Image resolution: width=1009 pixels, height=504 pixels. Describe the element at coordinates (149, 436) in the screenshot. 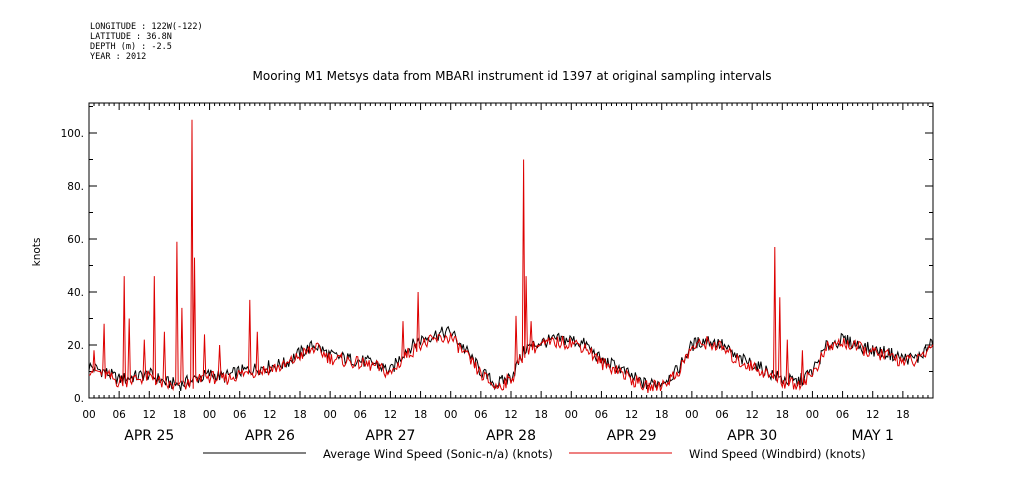

I see `date-label: APR 25` at that location.